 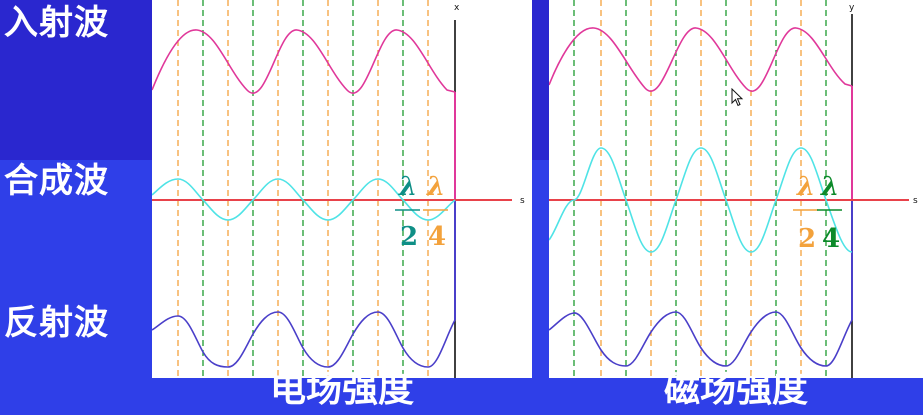 I want to click on caption-electric-field: 电场强度, so click(x=341, y=389).